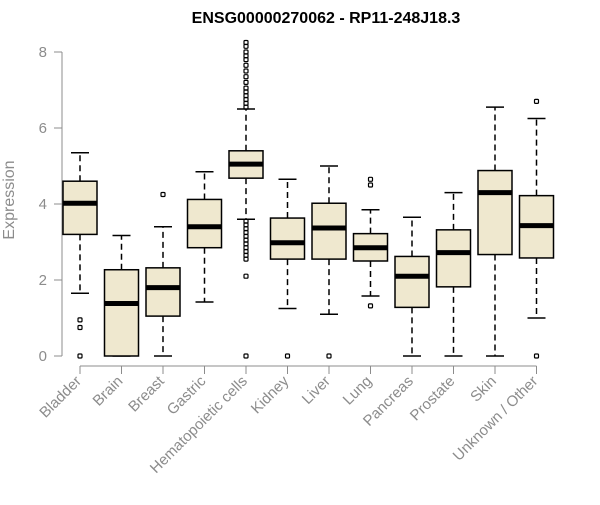  Describe the element at coordinates (43, 128) in the screenshot. I see `y-tick-label: 6` at that location.